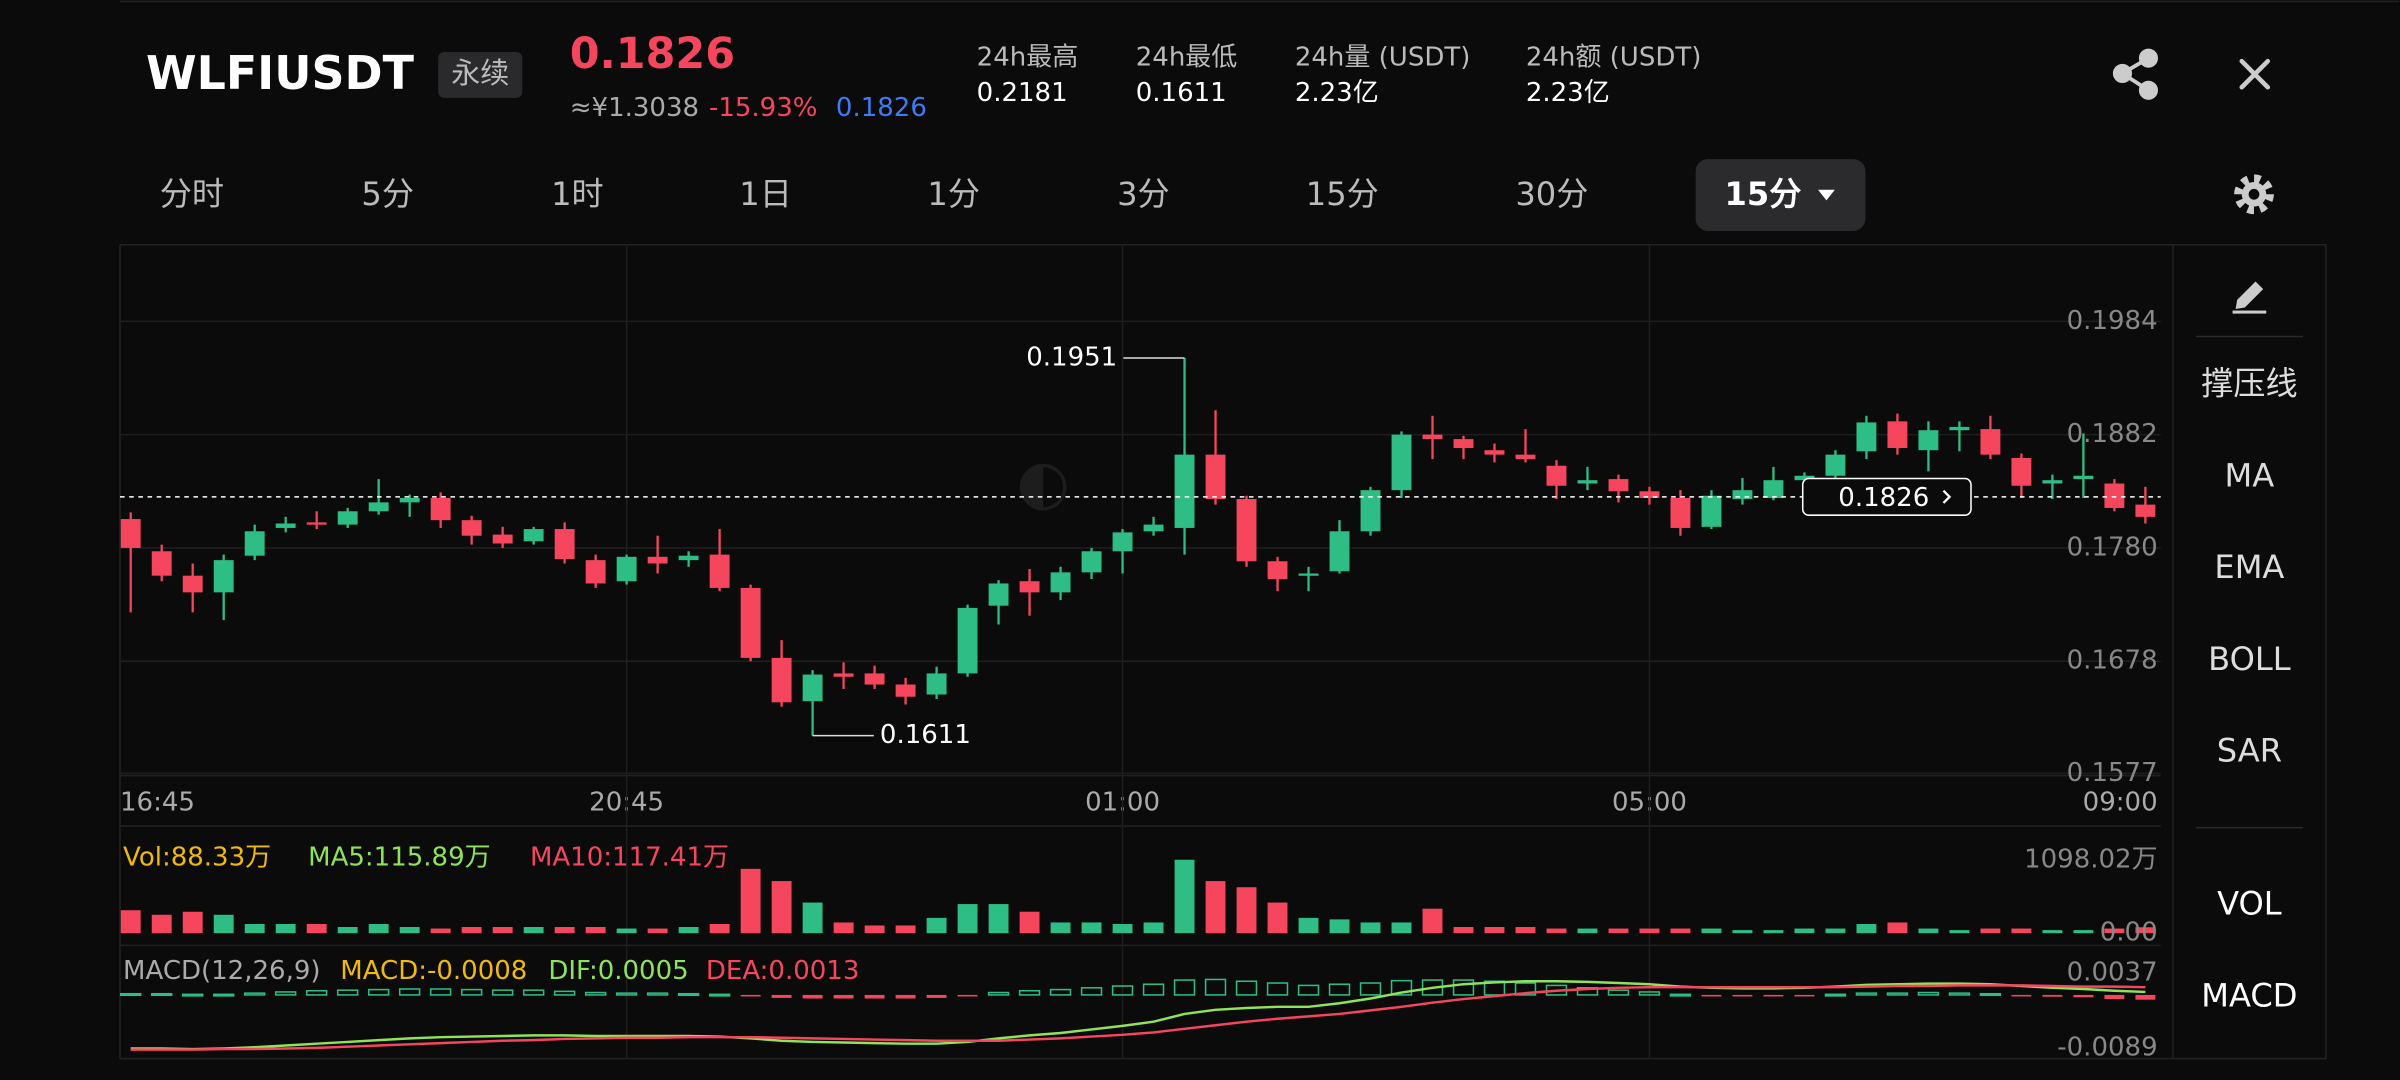  What do you see at coordinates (2249, 995) in the screenshot?
I see `indicator-toggle: MACD` at bounding box center [2249, 995].